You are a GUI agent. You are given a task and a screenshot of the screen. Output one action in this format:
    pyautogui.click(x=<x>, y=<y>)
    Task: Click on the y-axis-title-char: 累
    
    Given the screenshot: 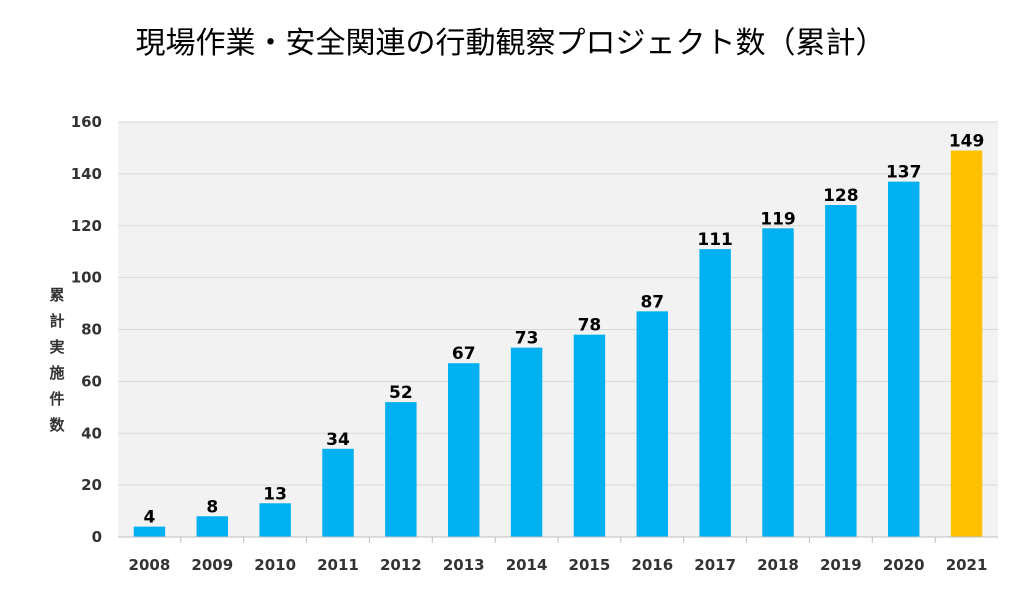 What is the action you would take?
    pyautogui.click(x=57, y=295)
    